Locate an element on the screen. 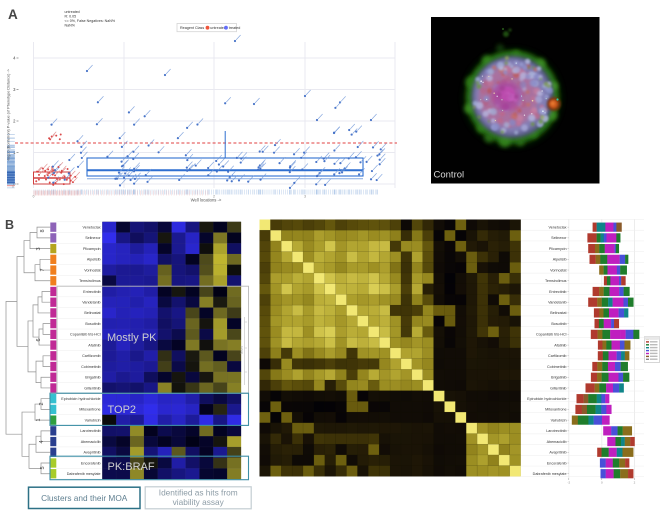 Image resolution: width=672 pixels, height=518 pixels. svg-text: 1 is located at coordinates (39, 419).